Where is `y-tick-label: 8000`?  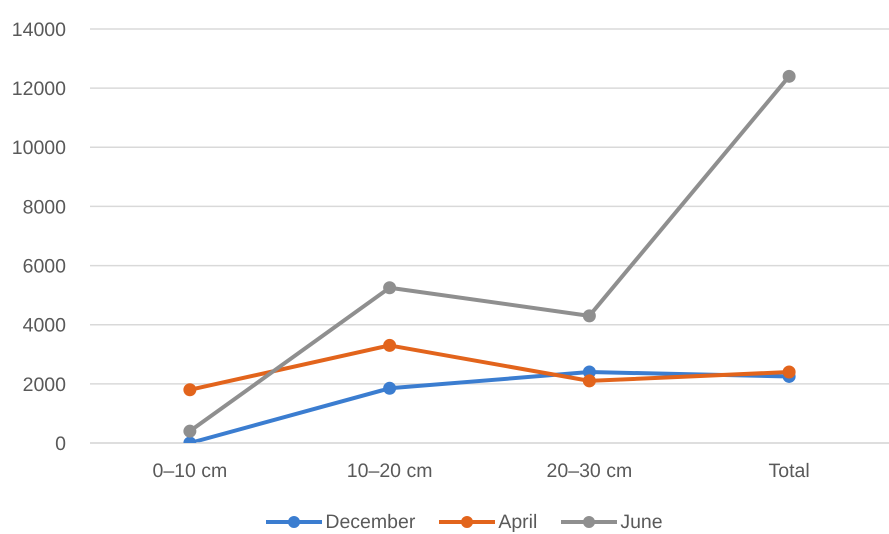 y-tick-label: 8000 is located at coordinates (44, 207).